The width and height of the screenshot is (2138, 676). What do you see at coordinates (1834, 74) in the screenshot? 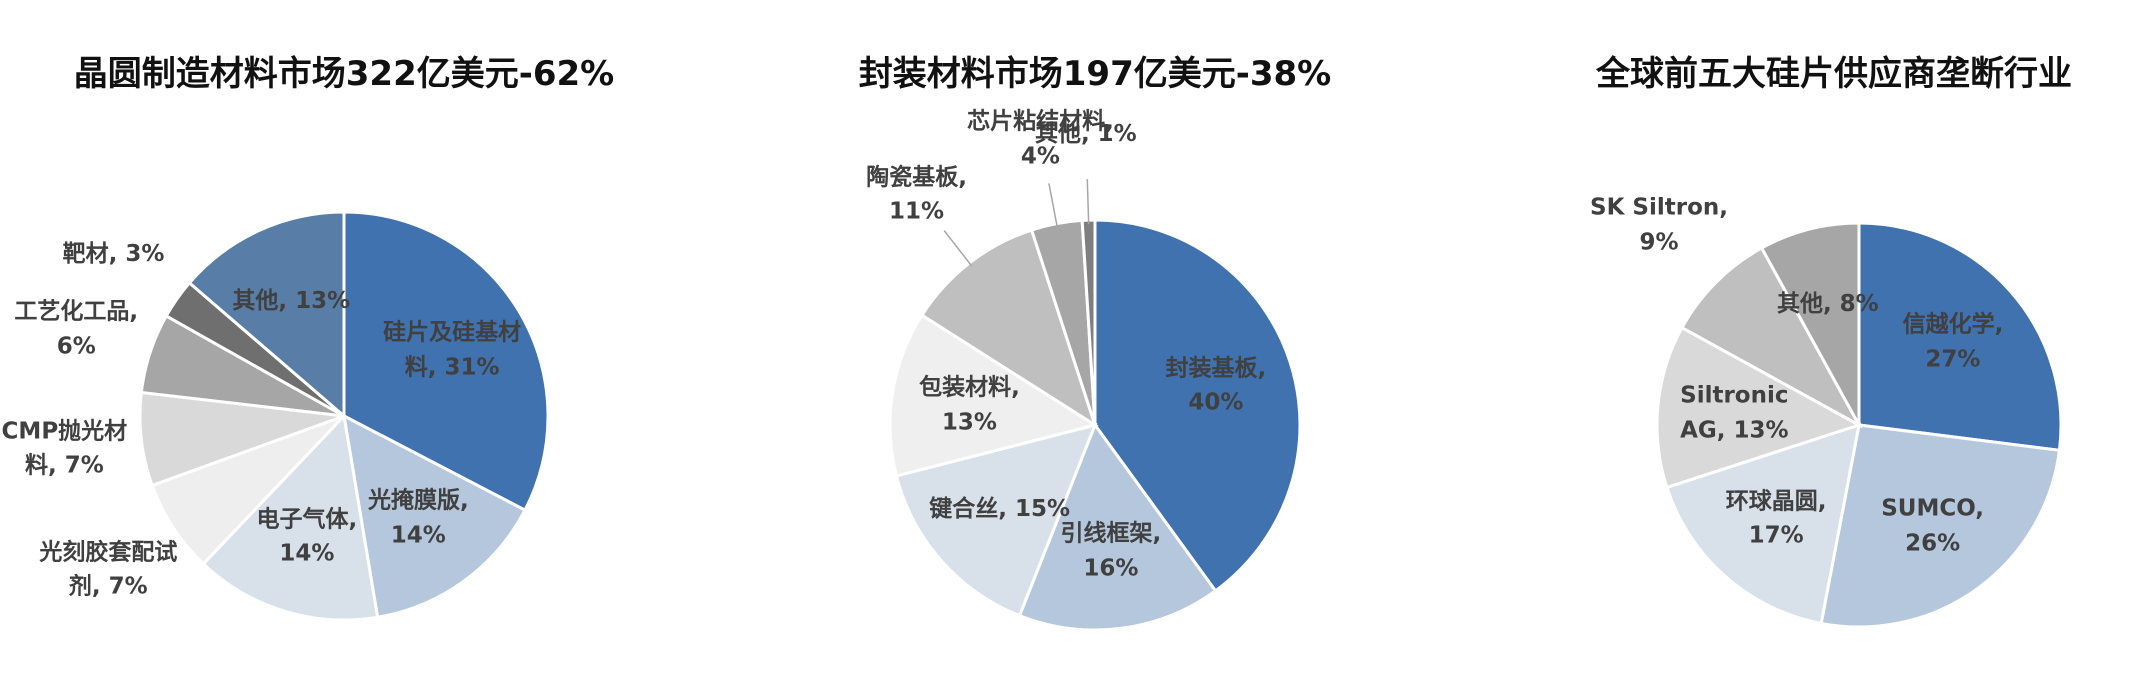
I see `chart-title: 全球前五大硅片供应商垄断行业` at bounding box center [1834, 74].